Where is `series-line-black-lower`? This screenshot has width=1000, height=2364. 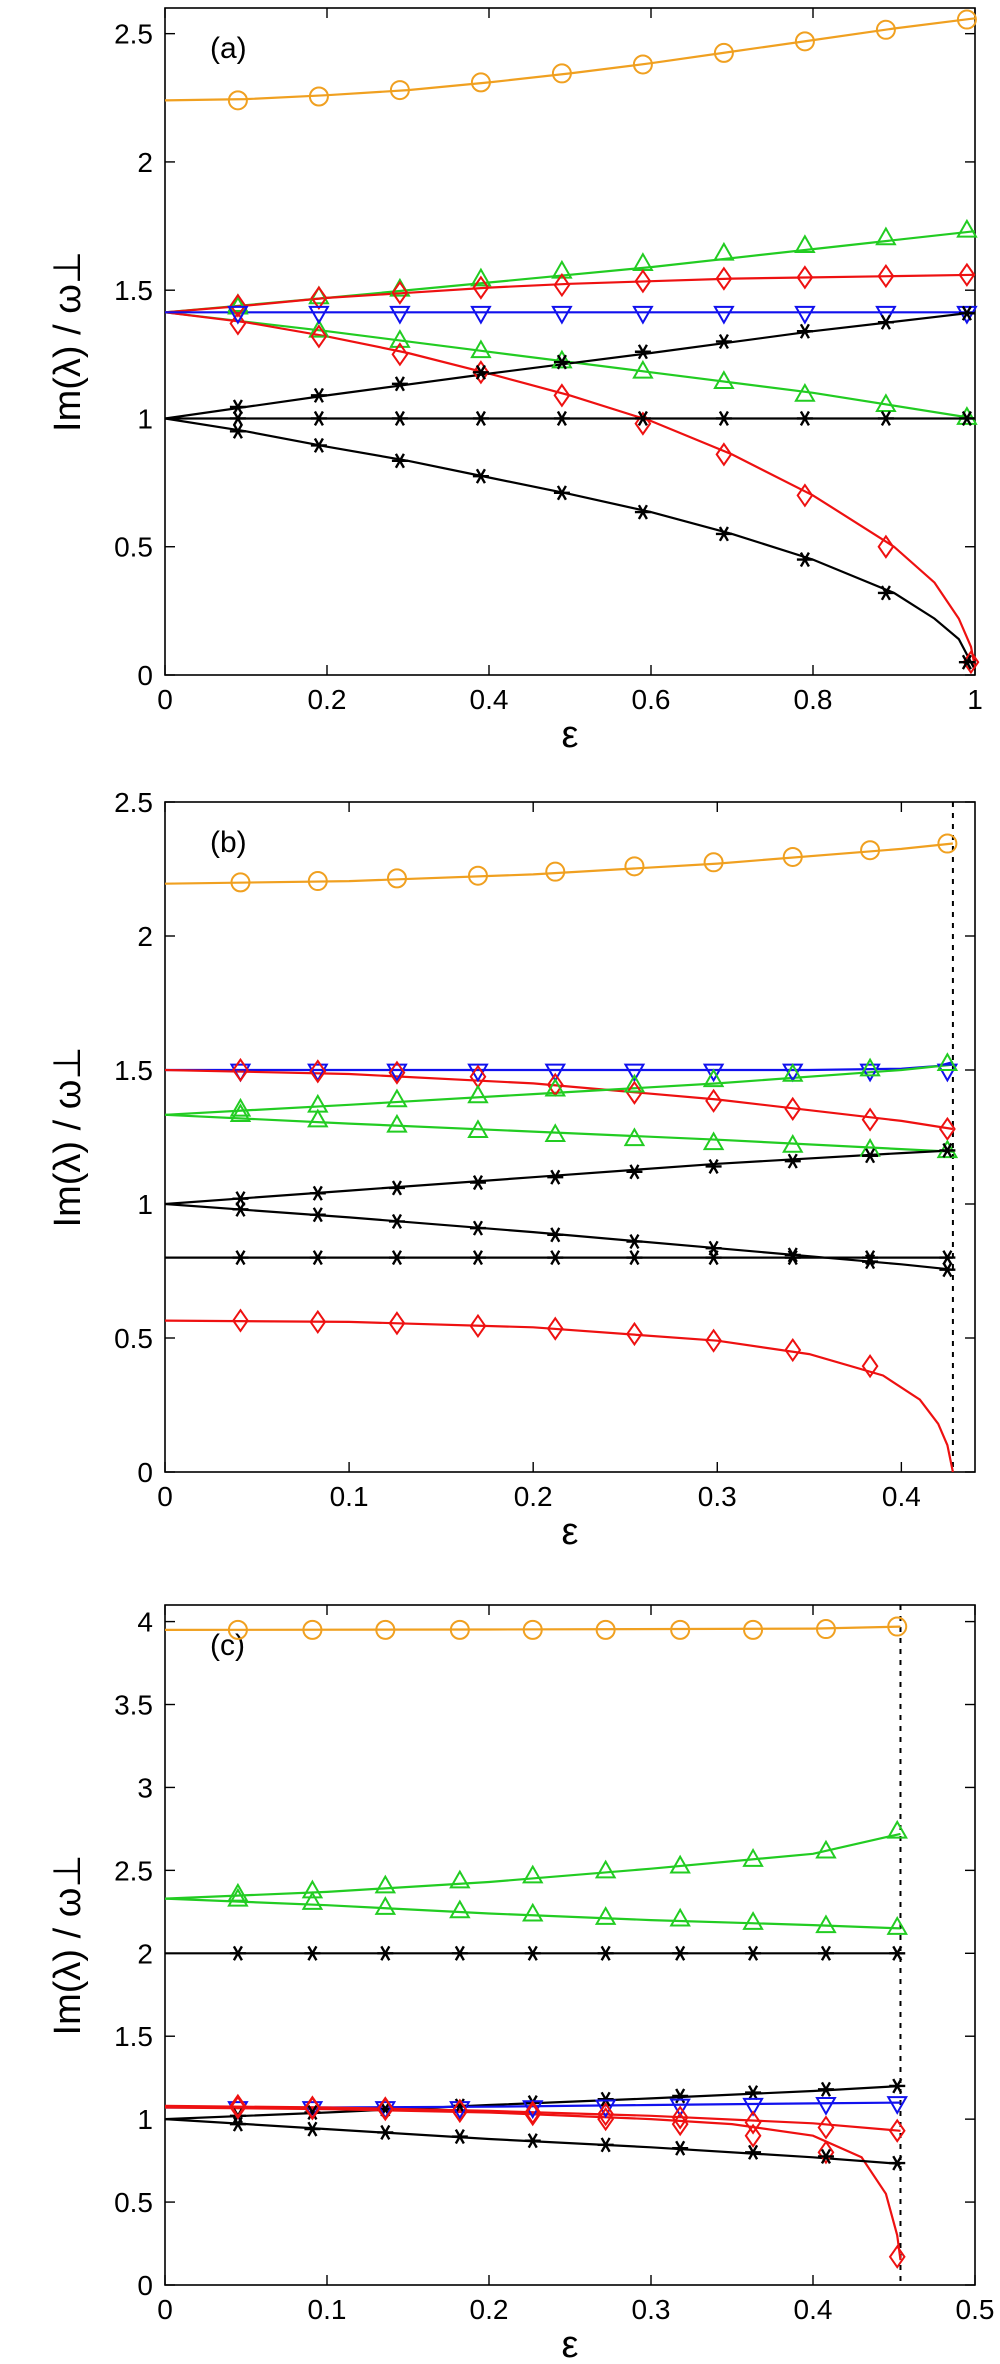 series-line-black-lower is located at coordinates (559, 1236).